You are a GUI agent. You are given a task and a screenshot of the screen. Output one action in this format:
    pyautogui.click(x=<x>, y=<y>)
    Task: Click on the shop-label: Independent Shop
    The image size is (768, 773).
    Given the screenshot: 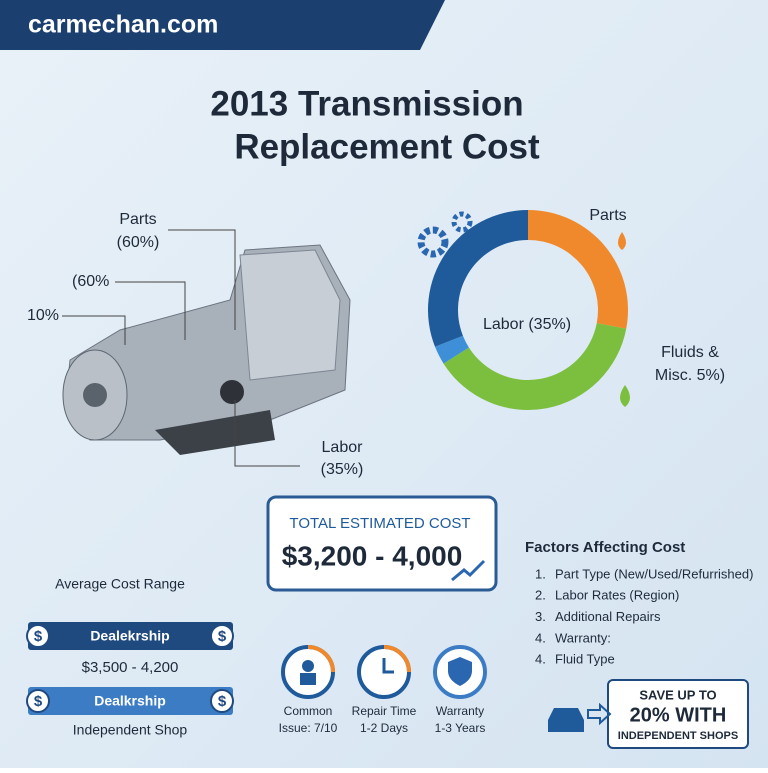 What is the action you would take?
    pyautogui.click(x=130, y=730)
    